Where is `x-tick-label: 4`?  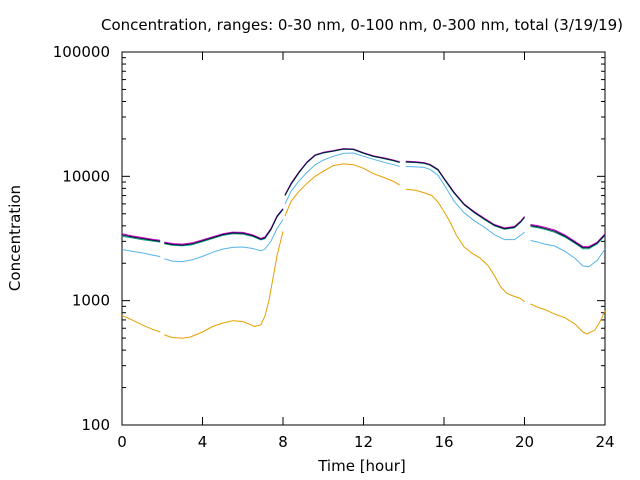 x-tick-label: 4 is located at coordinates (203, 442).